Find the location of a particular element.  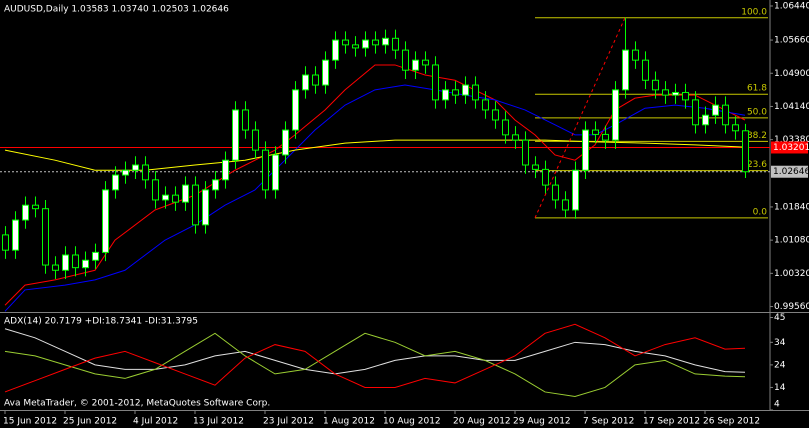

y-tick-label: 1.04900 is located at coordinates (791, 74).